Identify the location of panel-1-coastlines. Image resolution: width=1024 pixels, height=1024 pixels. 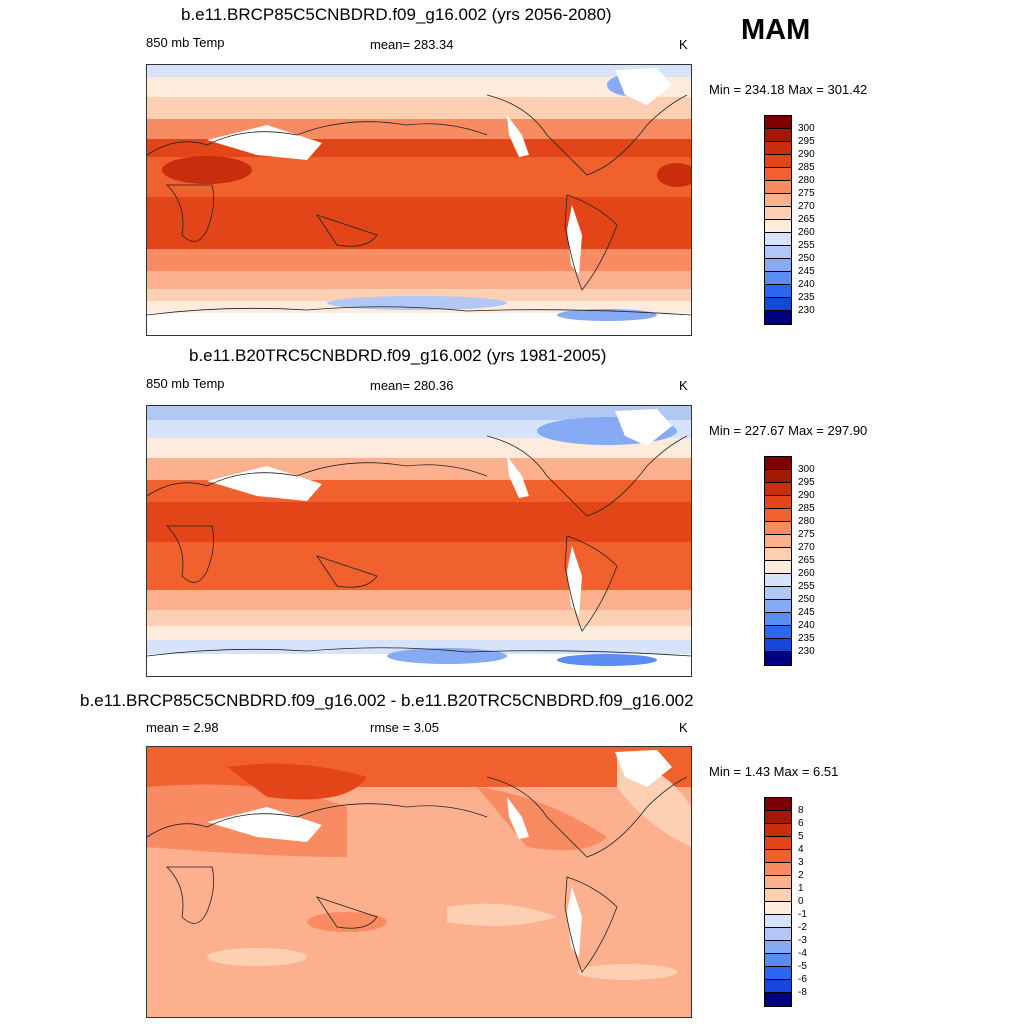
(419, 205).